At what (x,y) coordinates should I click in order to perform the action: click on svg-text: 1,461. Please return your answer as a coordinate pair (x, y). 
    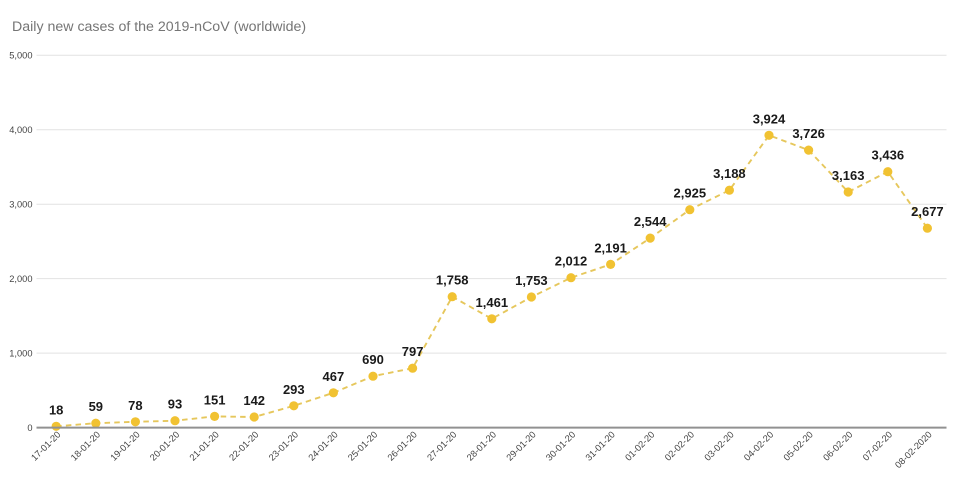
    Looking at the image, I should click on (492, 302).